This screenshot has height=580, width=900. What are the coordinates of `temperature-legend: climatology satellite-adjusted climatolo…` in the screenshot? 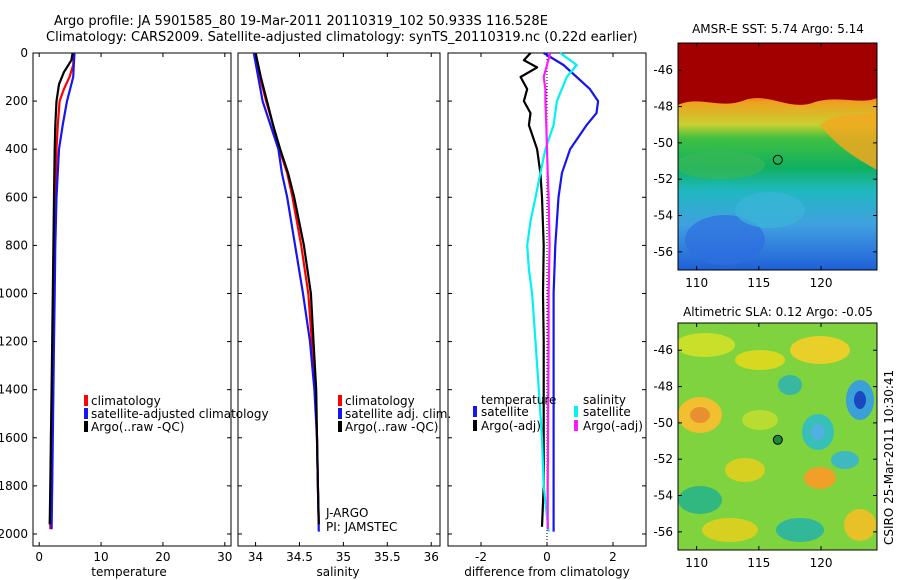 It's located at (176, 414).